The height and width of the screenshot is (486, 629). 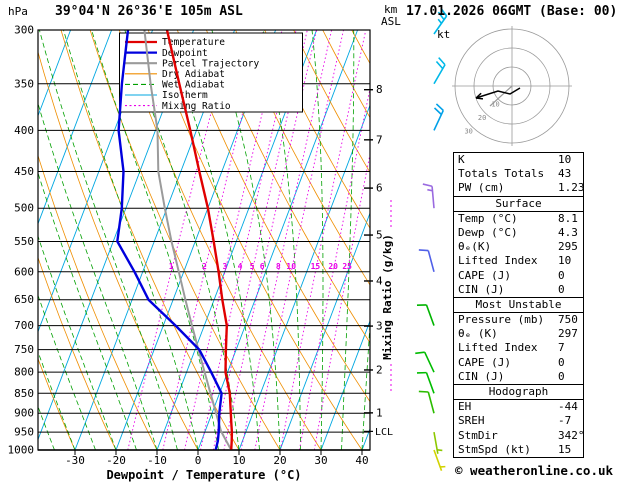 I want to click on table-row: PW (cm) 1.23, so click(x=519, y=188).